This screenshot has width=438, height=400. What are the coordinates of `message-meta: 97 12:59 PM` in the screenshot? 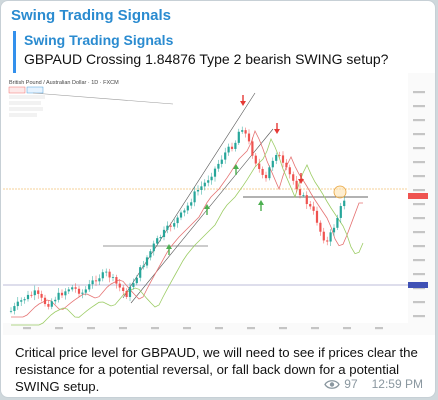 It's located at (373, 384).